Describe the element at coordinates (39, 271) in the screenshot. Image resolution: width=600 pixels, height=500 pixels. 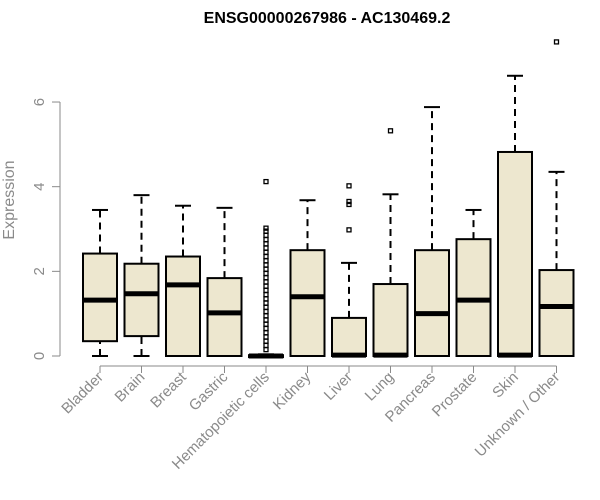
I see `y-tick-label: 2` at that location.